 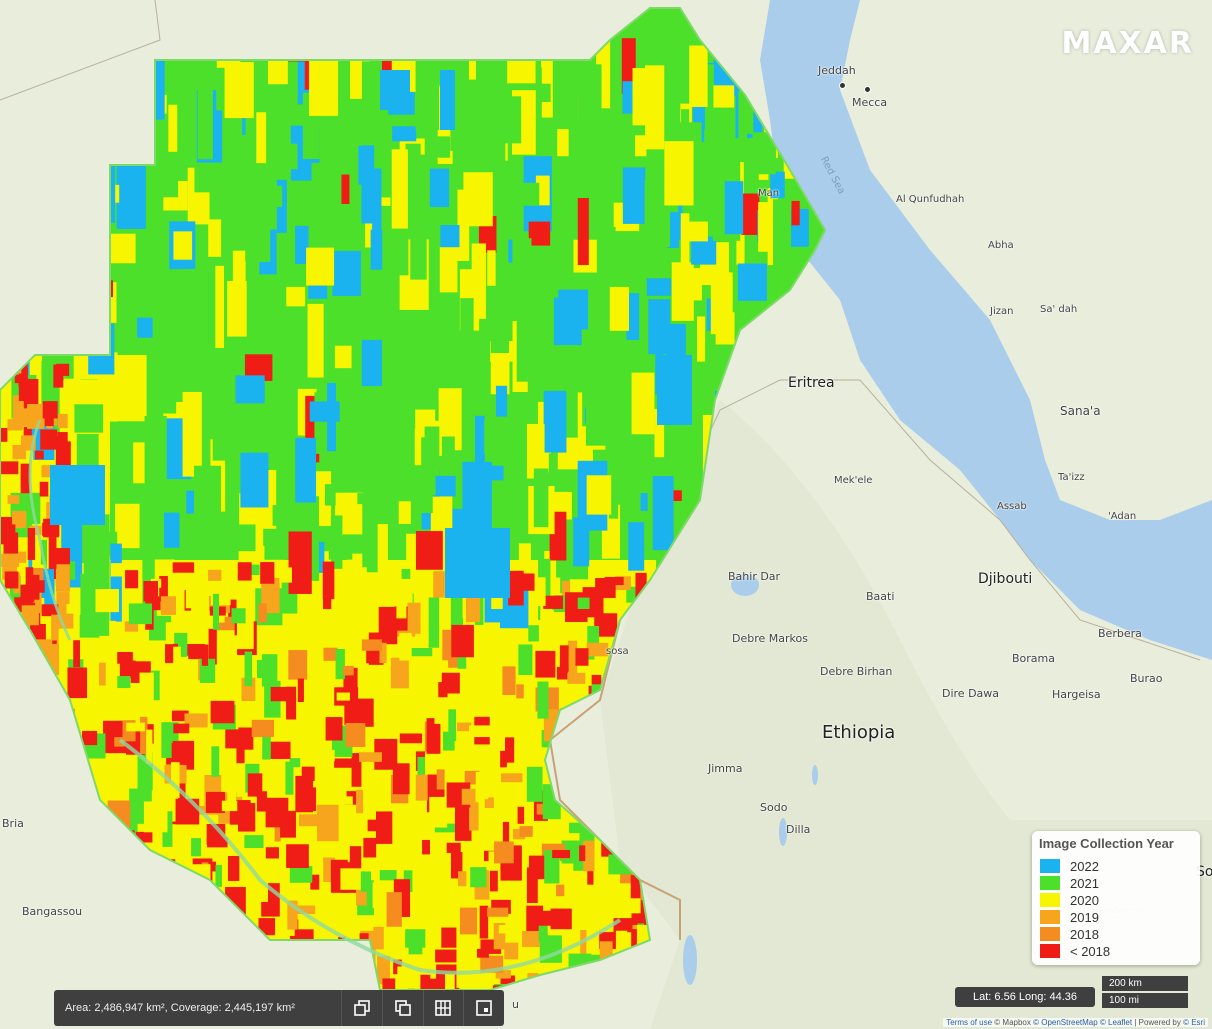 What do you see at coordinates (1033, 658) in the screenshot?
I see `label-borama: Borama` at bounding box center [1033, 658].